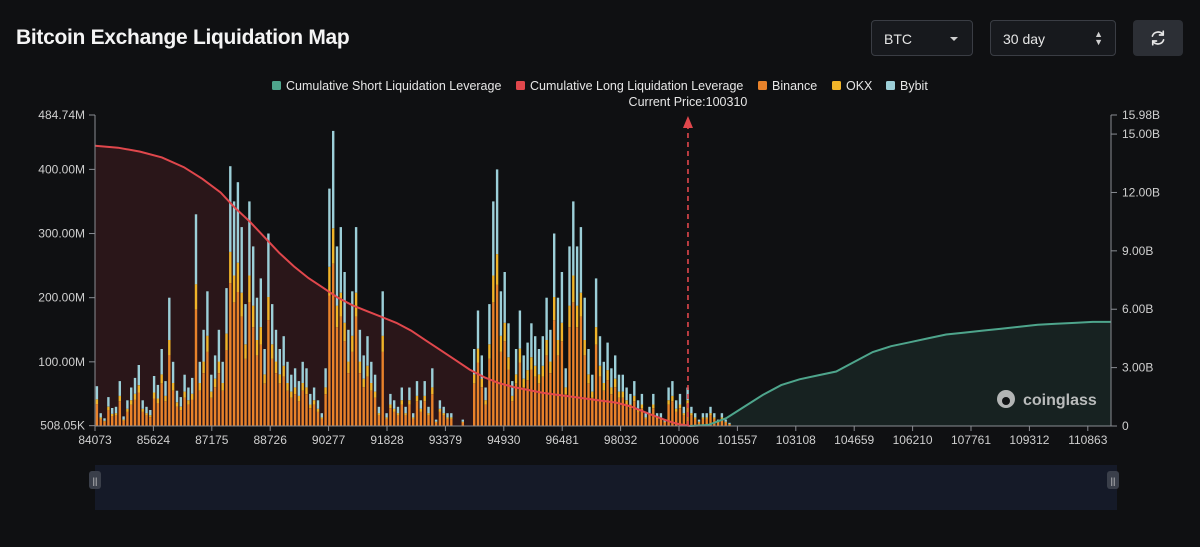 This screenshot has width=1200, height=547. What do you see at coordinates (922, 38) in the screenshot?
I see `coin-select: BTC` at bounding box center [922, 38].